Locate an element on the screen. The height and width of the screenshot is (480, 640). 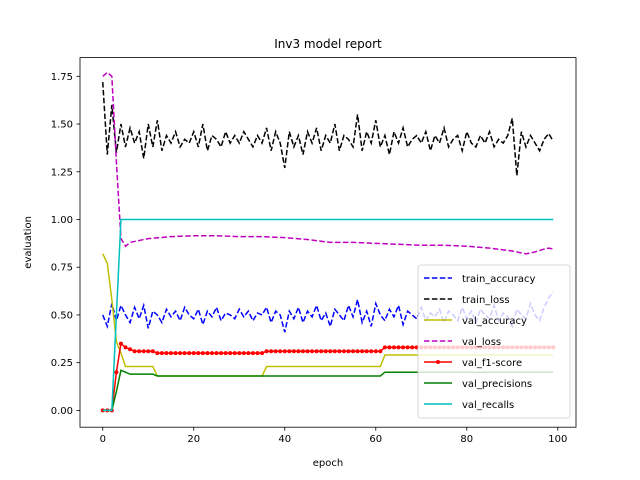
x-tick-label: 40 is located at coordinates (284, 439).